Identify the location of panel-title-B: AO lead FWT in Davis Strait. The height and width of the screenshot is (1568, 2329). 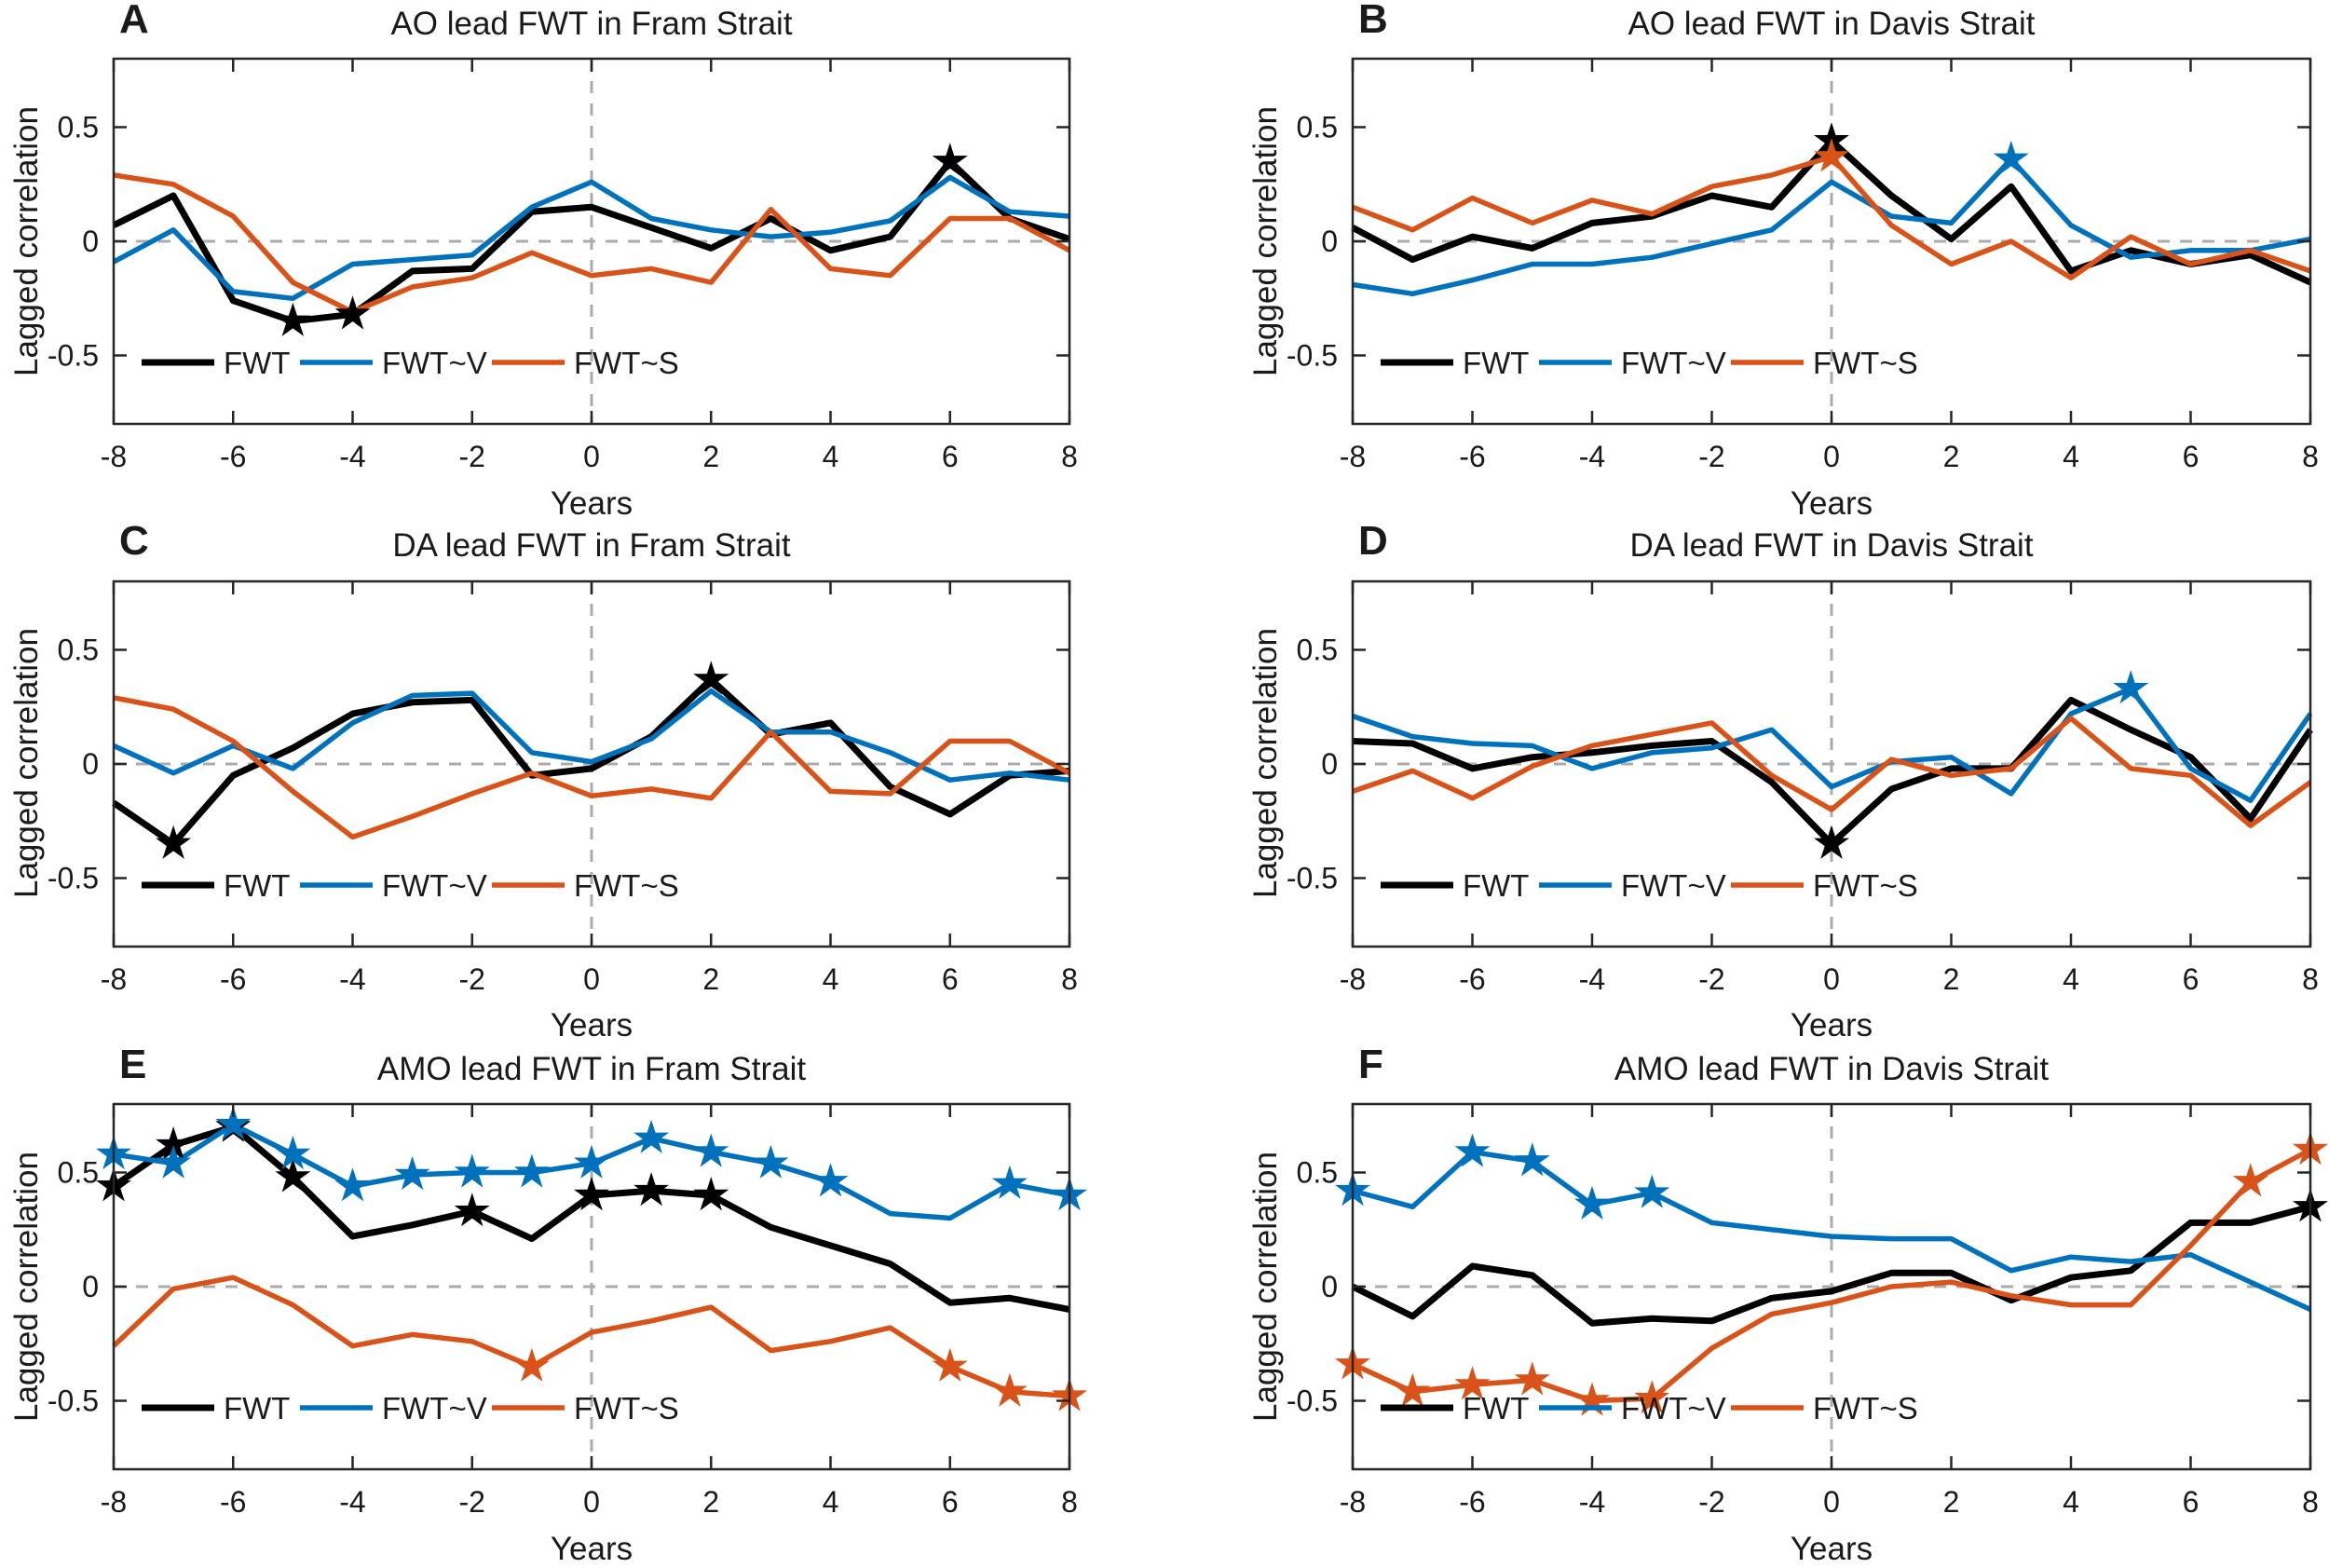
(1832, 24).